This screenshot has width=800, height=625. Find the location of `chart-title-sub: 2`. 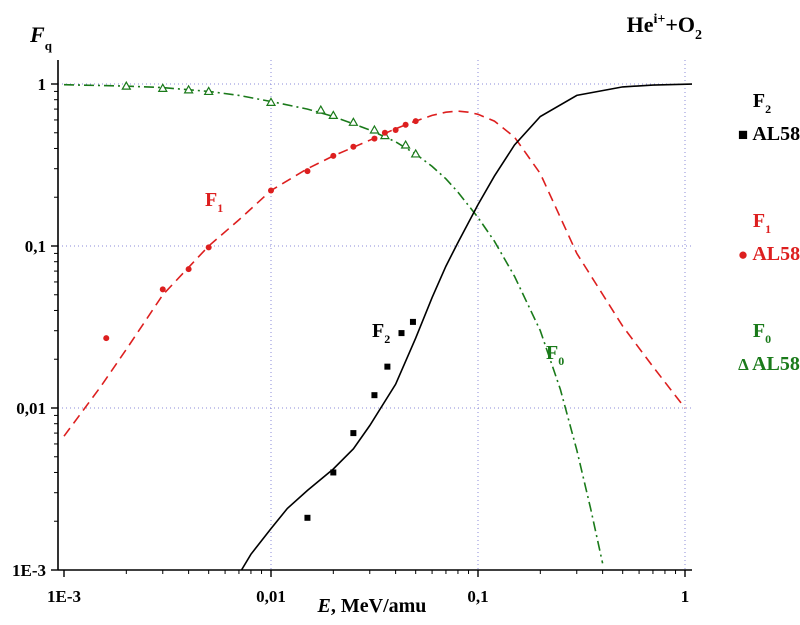

chart-title-sub: 2 is located at coordinates (698, 35).